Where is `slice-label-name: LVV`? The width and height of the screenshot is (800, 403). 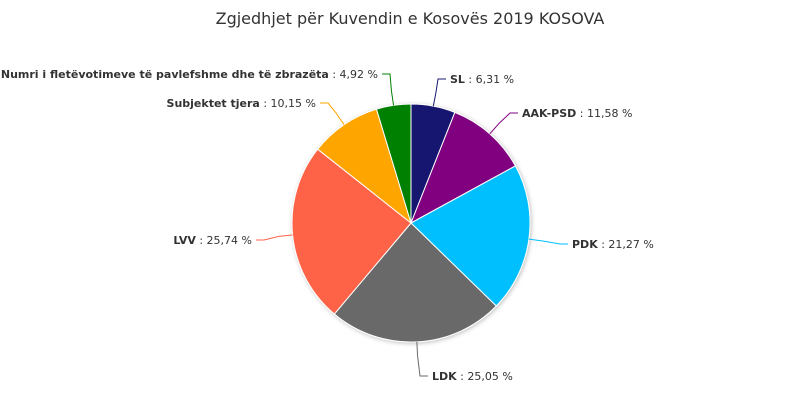
slice-label-name: LVV is located at coordinates (184, 240).